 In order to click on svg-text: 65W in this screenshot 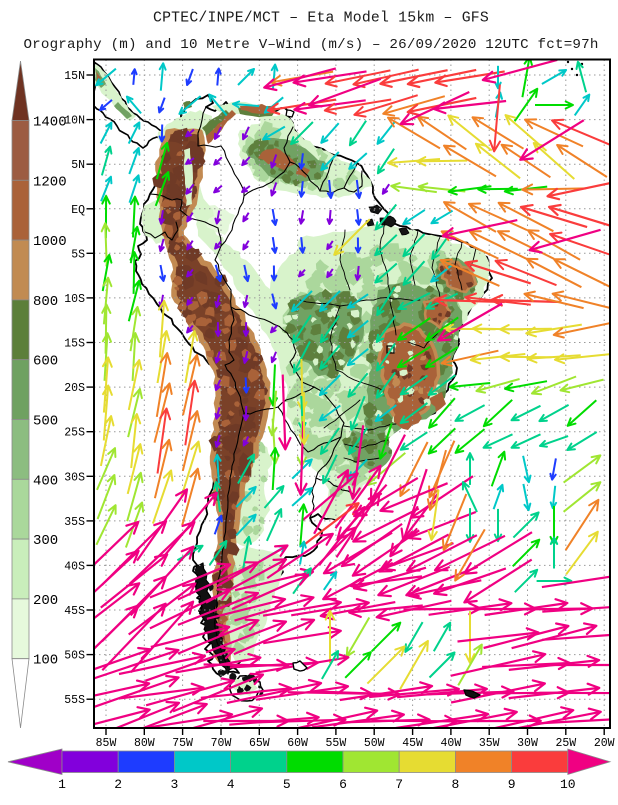, I will do `click(259, 743)`.